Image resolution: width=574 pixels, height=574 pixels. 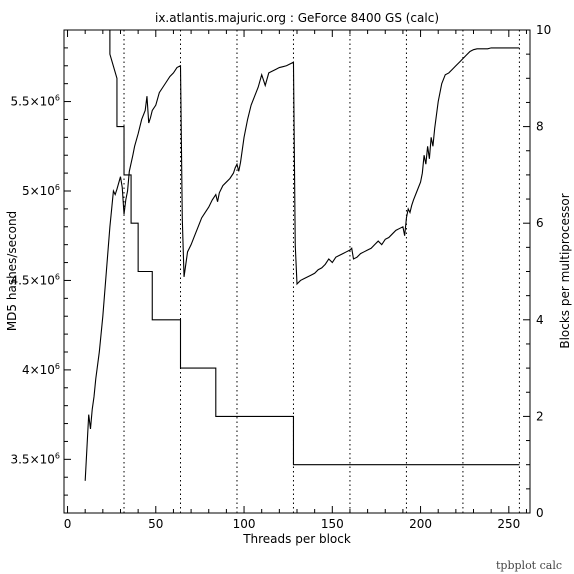 I want to click on y2-axis-ticks: 0 2 4 6 8 10, so click(x=537, y=271).